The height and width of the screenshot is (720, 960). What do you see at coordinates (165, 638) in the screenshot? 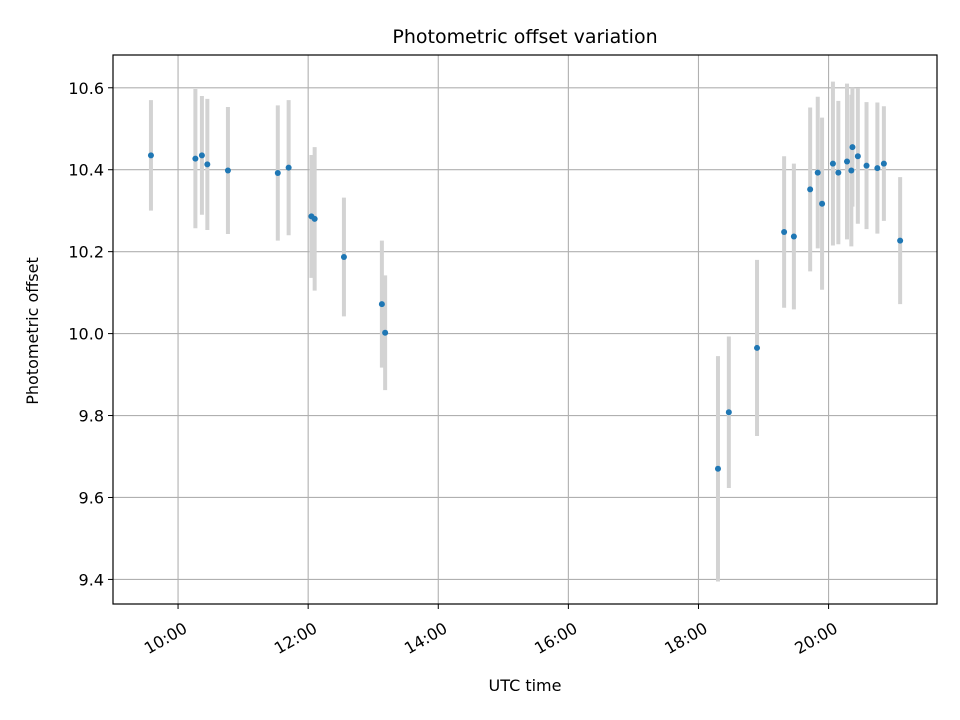
I see `x-tick-label: 10:00` at bounding box center [165, 638].